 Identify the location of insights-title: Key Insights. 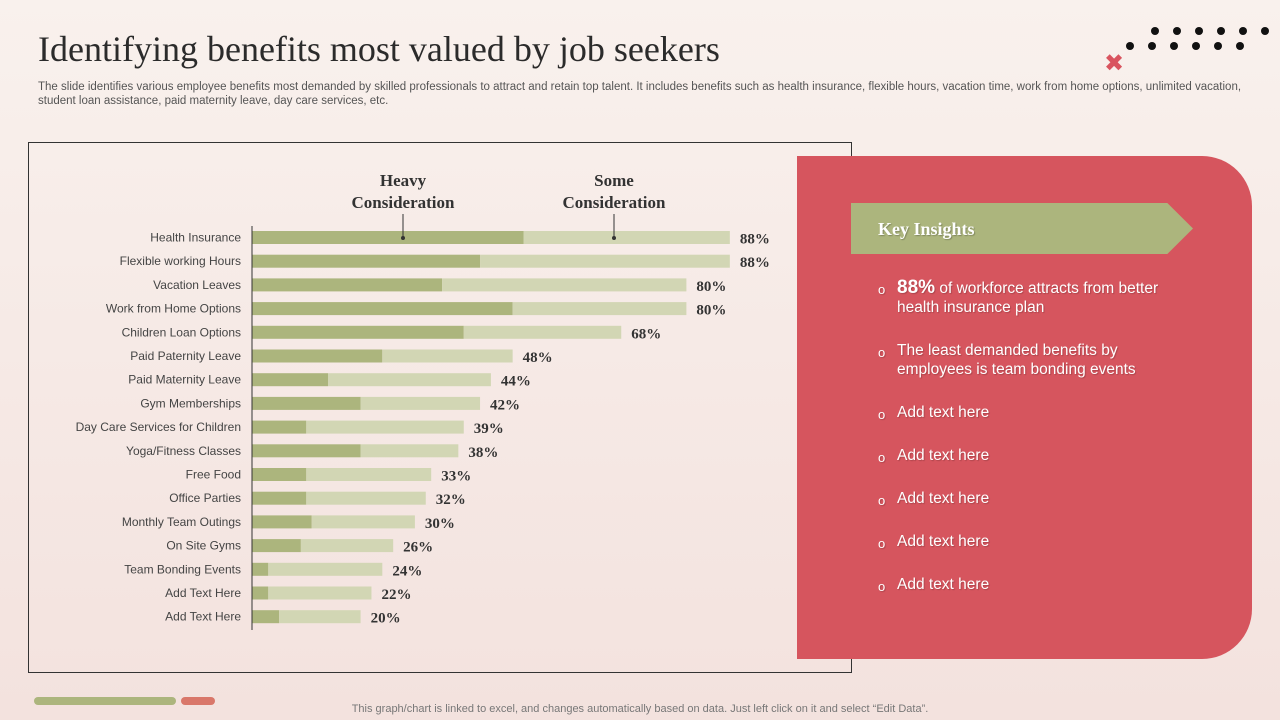
(926, 229).